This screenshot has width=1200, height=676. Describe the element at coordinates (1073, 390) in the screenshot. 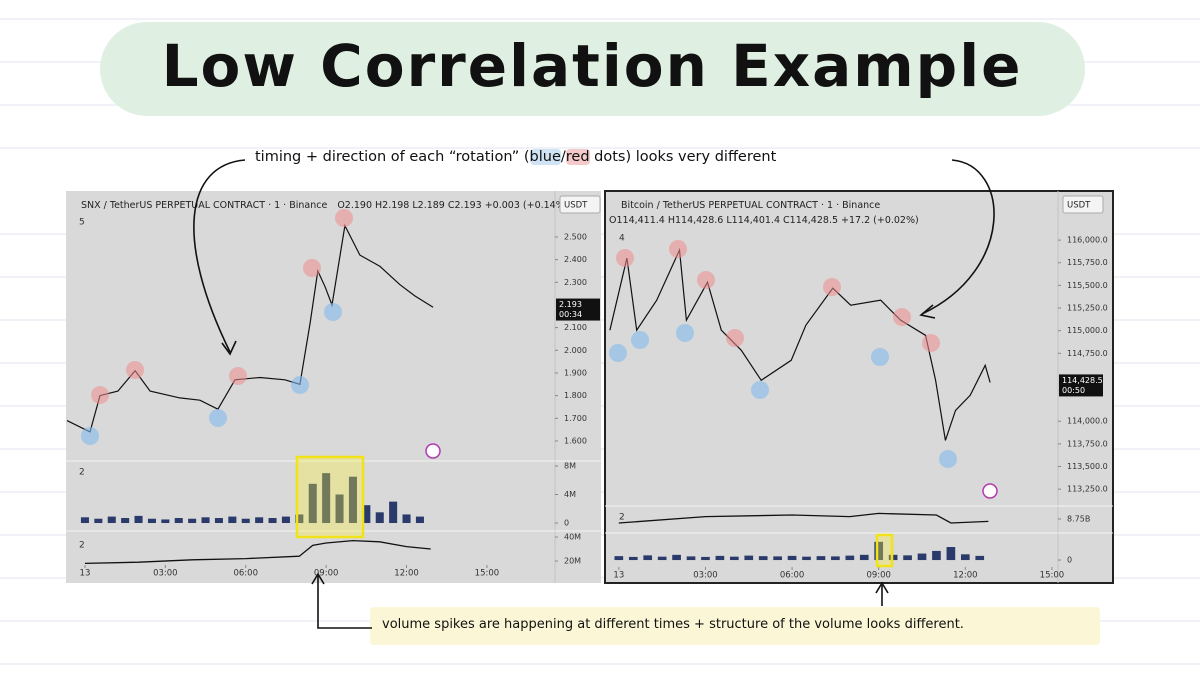

I see `countdown: 00:50` at that location.